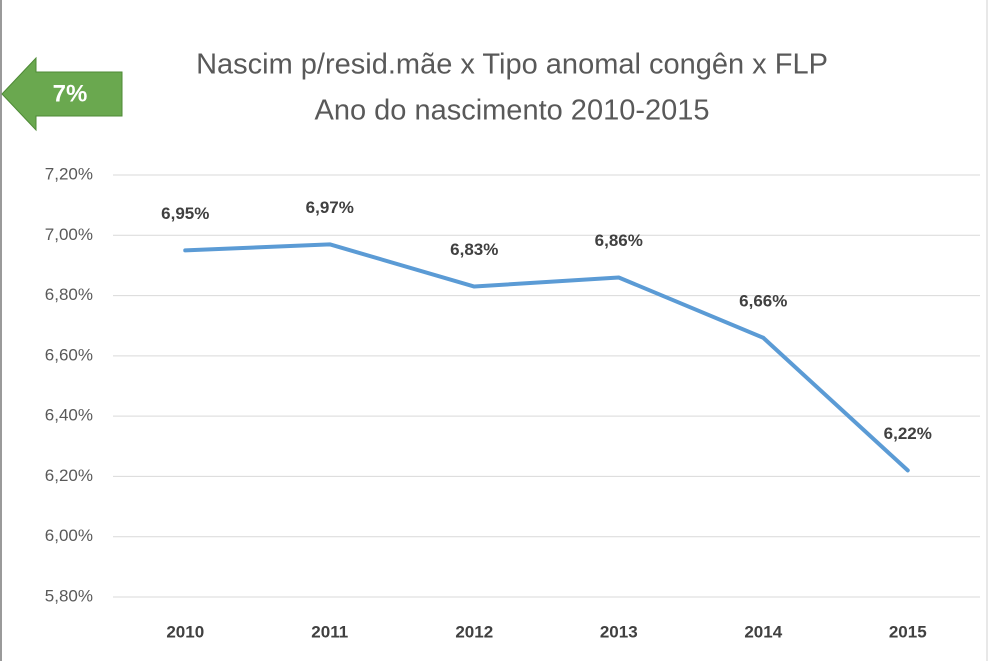  I want to click on data-label: 6,95%, so click(185, 213).